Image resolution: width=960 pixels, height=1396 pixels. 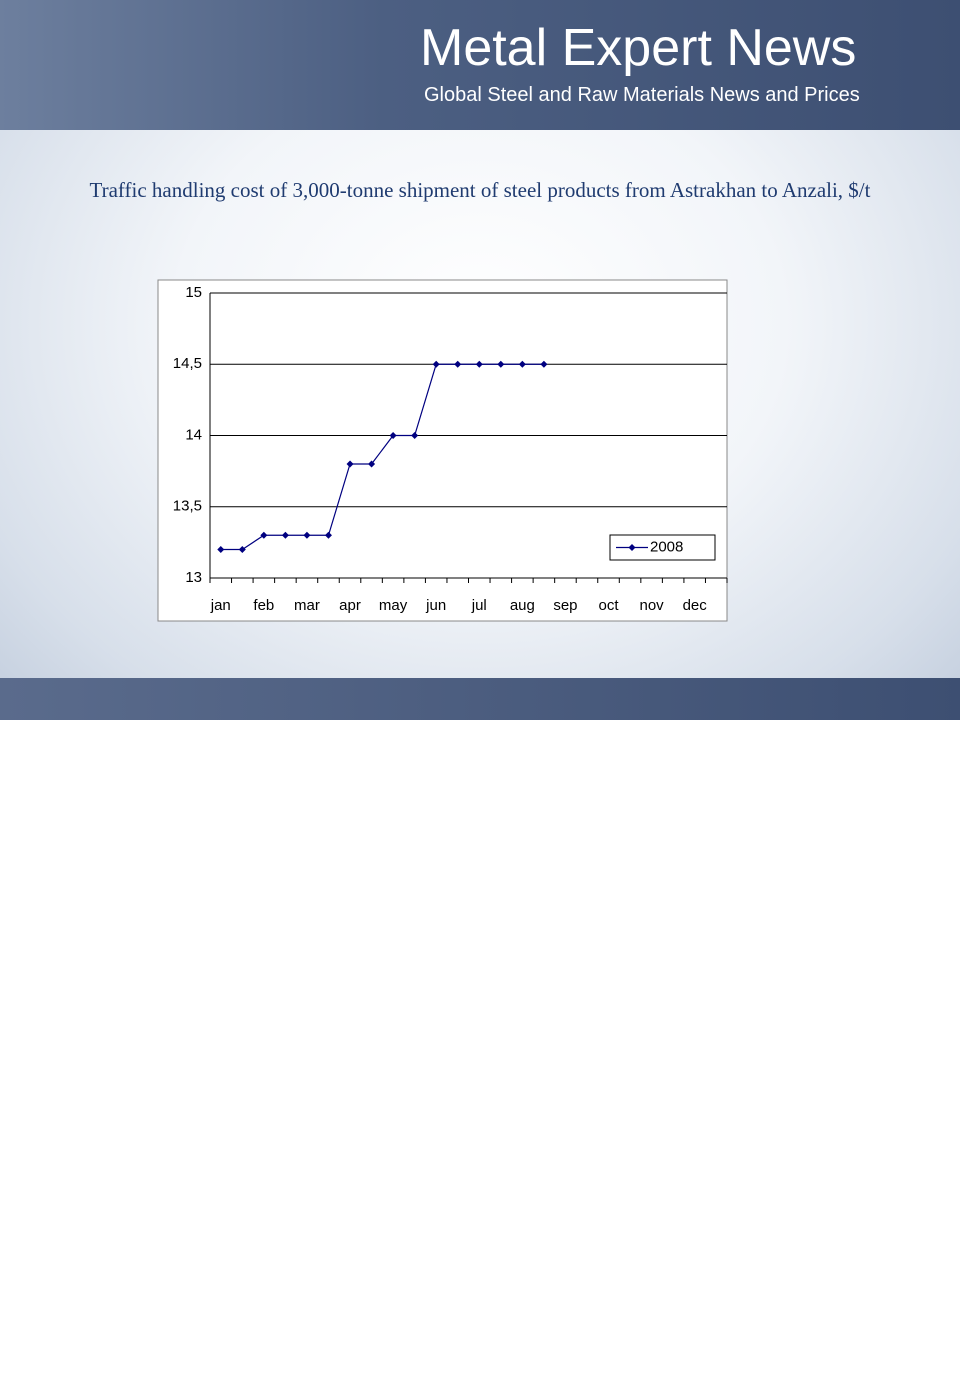 What do you see at coordinates (695, 605) in the screenshot?
I see `x-tick-label: dec` at bounding box center [695, 605].